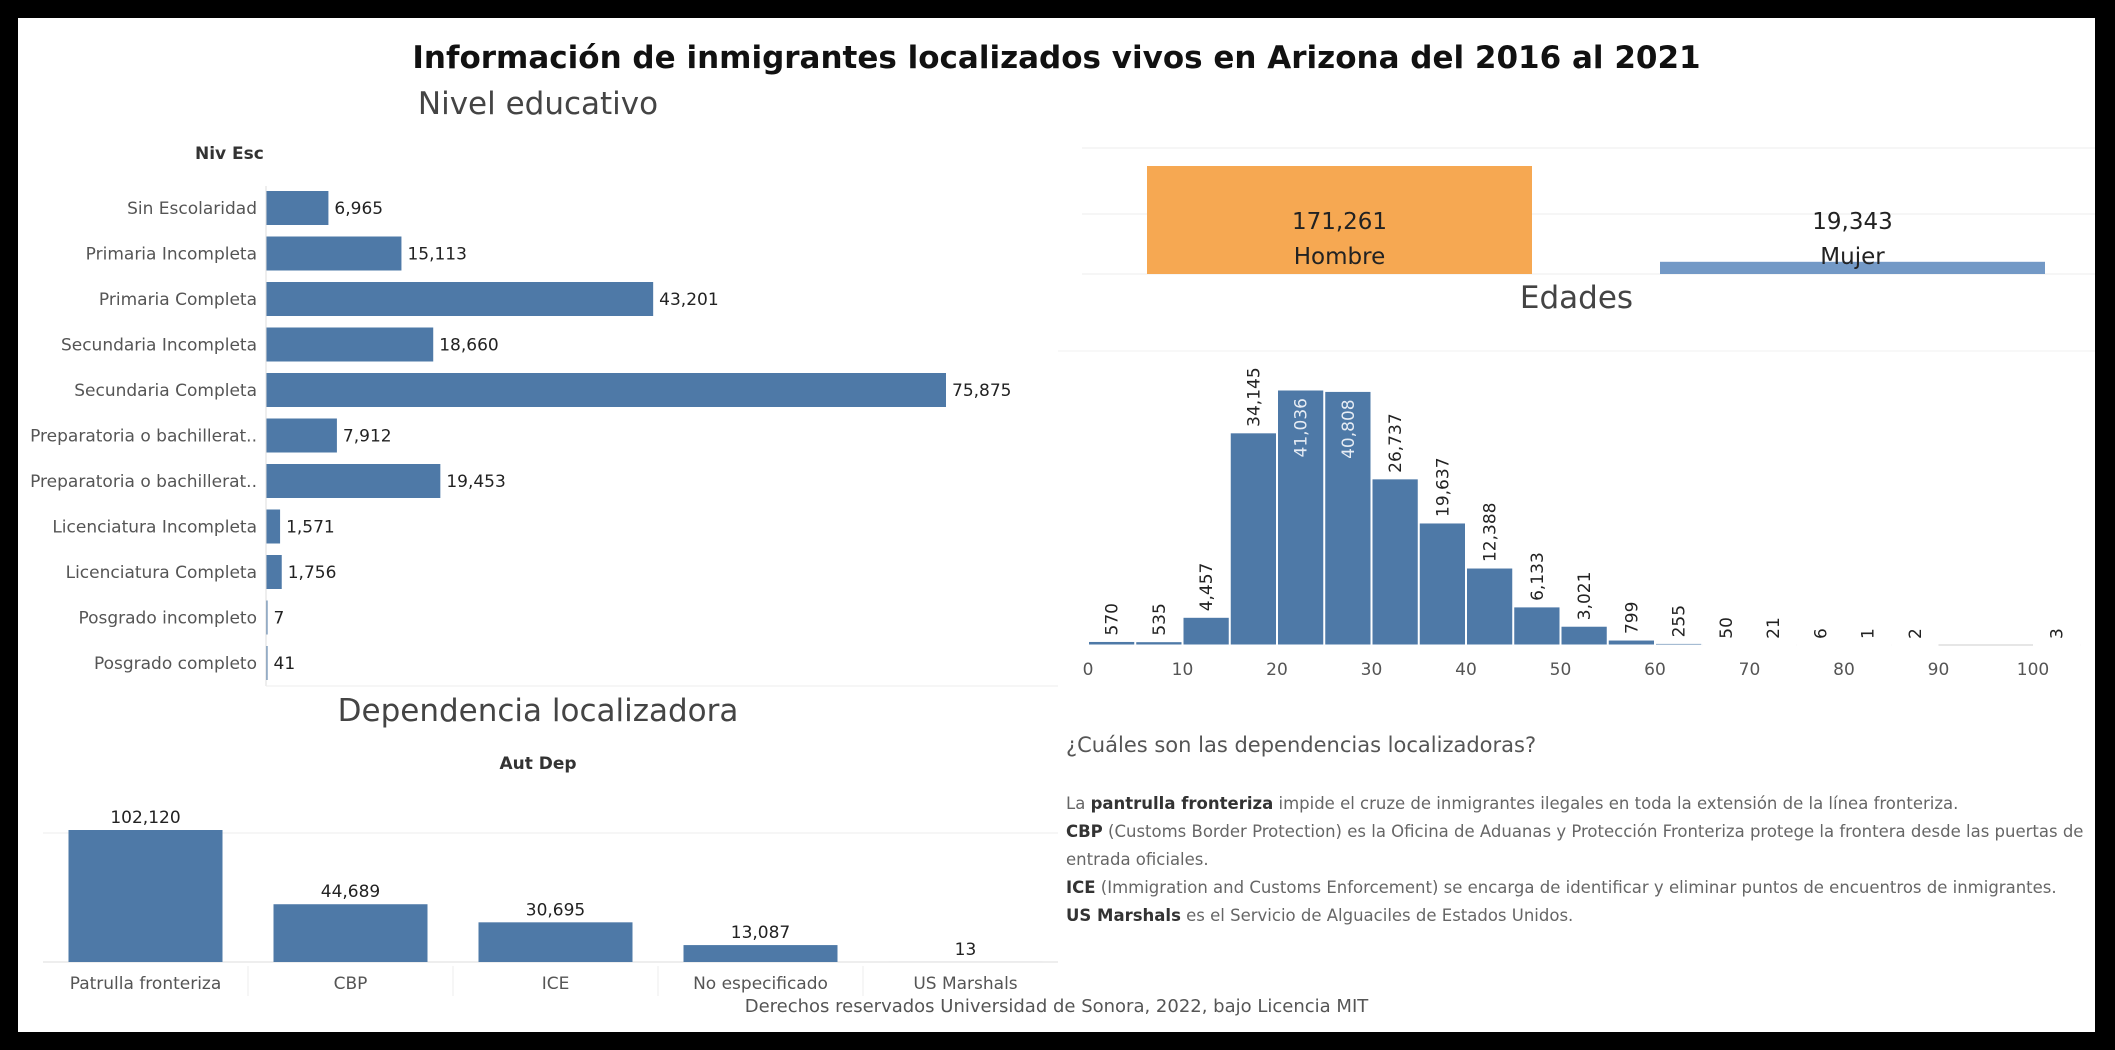 Image resolution: width=2115 pixels, height=1050 pixels. I want to click on education-category-label: Posgrado completo, so click(175, 664).